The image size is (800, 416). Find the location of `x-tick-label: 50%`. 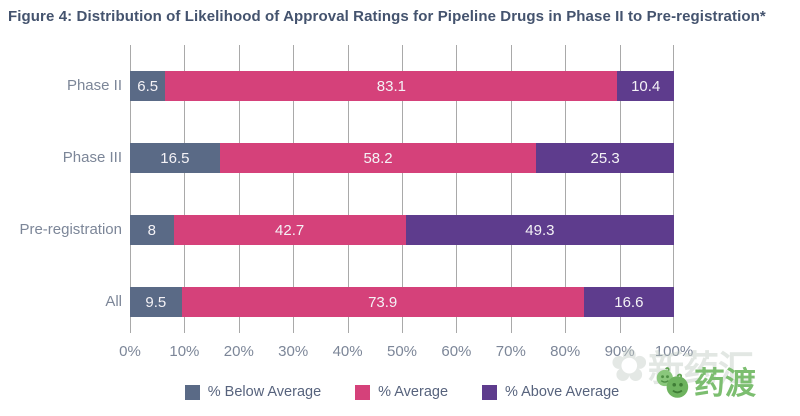

x-tick-label: 50% is located at coordinates (402, 351).